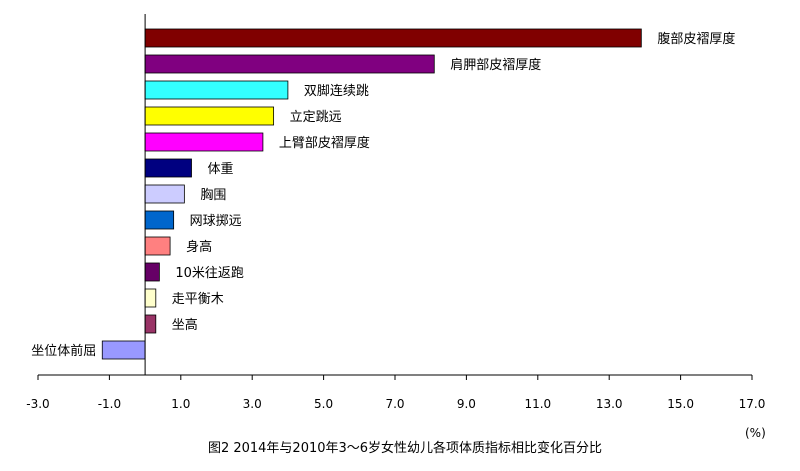 The image size is (800, 471). Describe the element at coordinates (394, 404) in the screenshot. I see `x-tick-label: 7.0` at that location.